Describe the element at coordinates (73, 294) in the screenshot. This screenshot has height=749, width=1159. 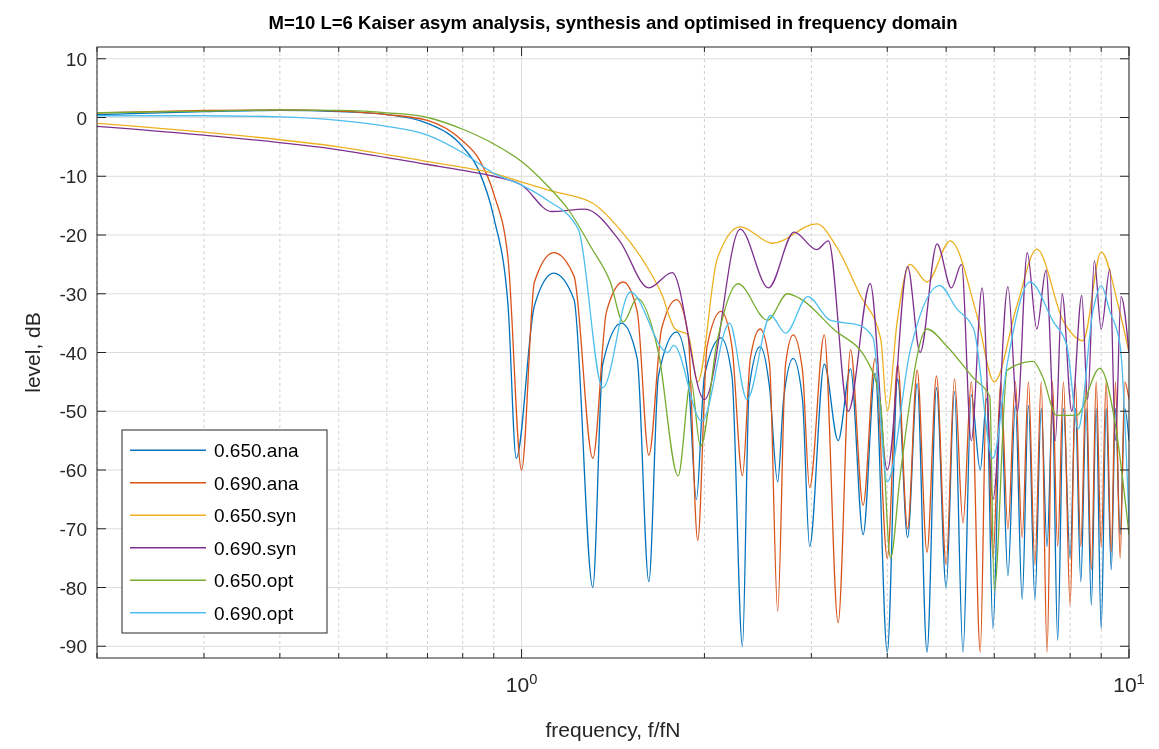
I see `y-tick-label: -30` at that location.